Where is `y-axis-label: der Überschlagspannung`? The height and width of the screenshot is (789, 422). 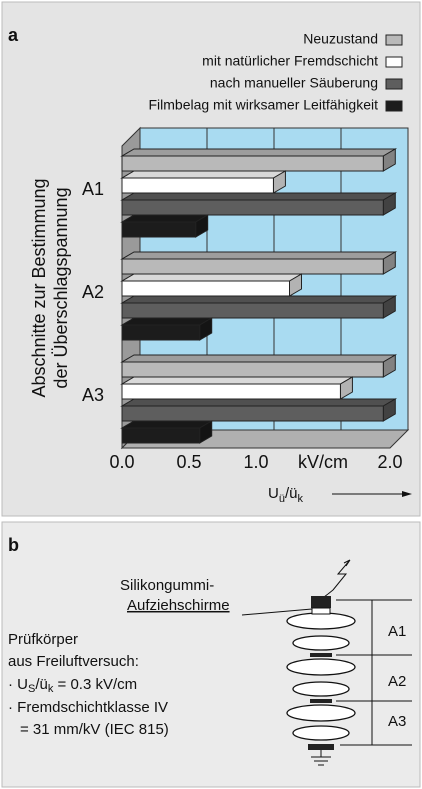
y-axis-label: der Überschlagspannung is located at coordinates (61, 287).